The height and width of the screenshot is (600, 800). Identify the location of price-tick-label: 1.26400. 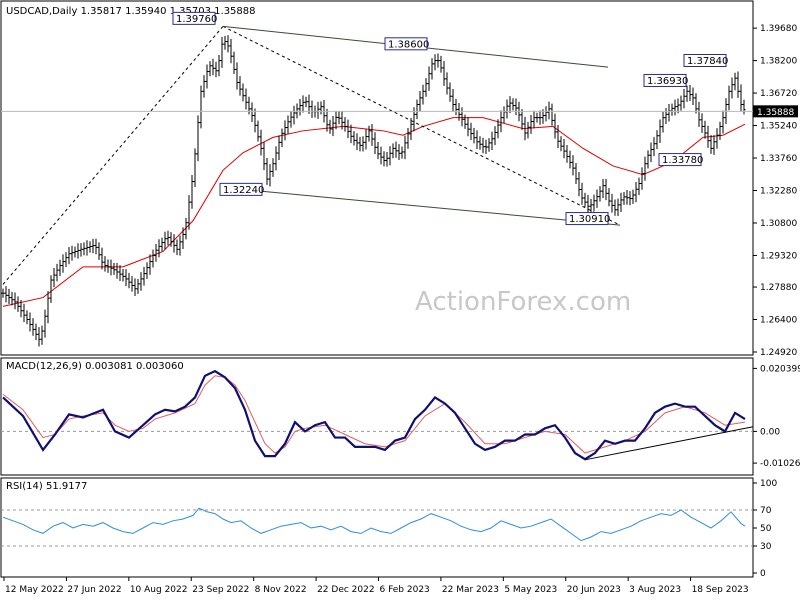
(778, 321).